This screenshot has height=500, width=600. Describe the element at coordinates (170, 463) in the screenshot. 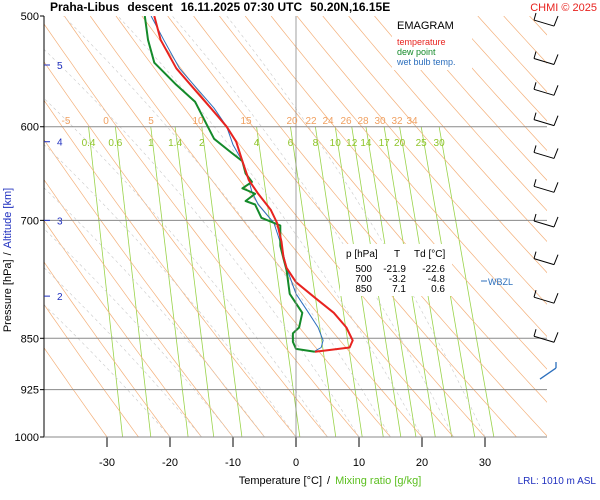

I see `temperature-tick-label: -20` at that location.